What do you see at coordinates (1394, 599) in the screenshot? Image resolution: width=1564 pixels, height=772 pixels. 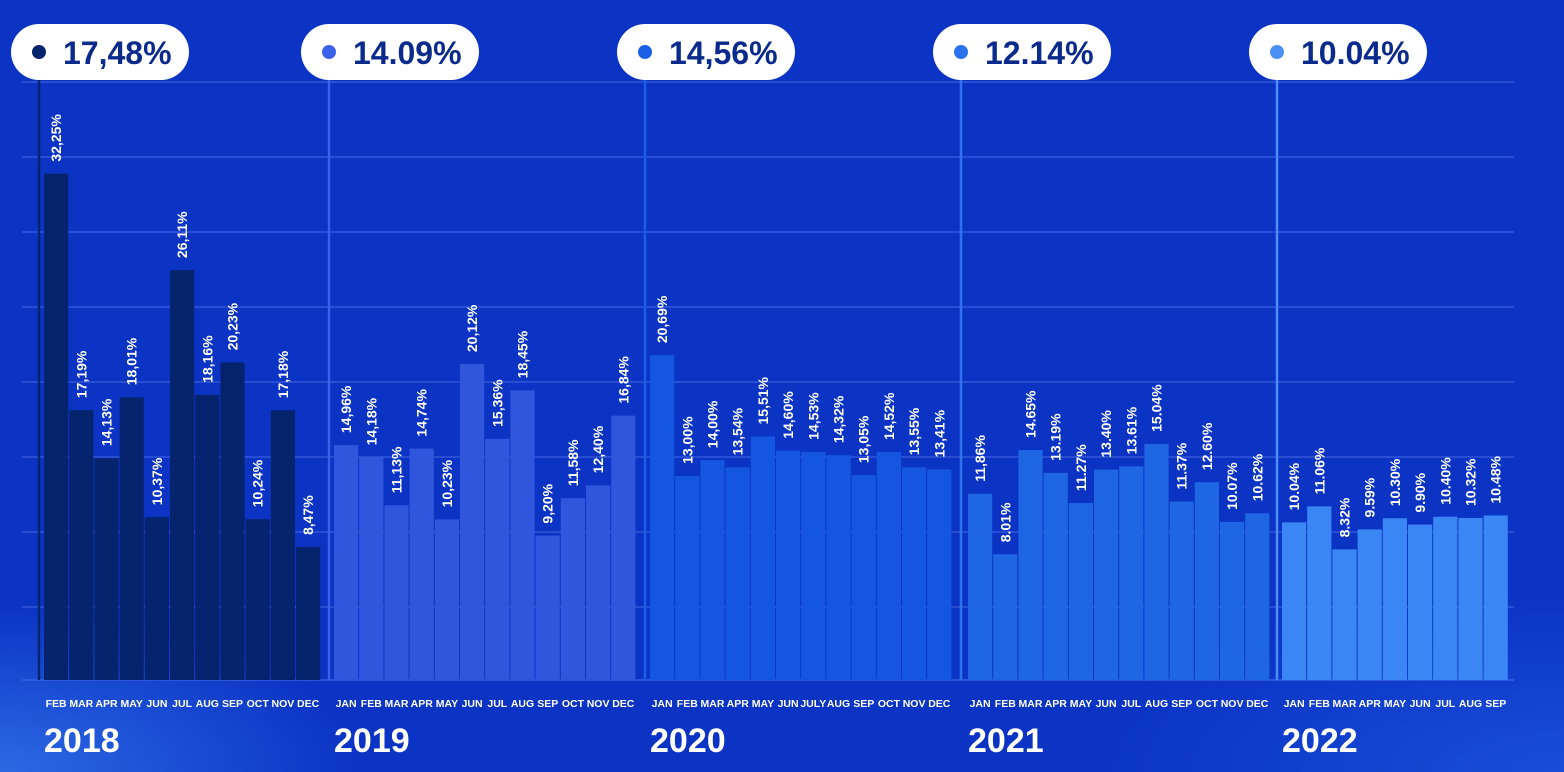 I see `bar-2022-may` at bounding box center [1394, 599].